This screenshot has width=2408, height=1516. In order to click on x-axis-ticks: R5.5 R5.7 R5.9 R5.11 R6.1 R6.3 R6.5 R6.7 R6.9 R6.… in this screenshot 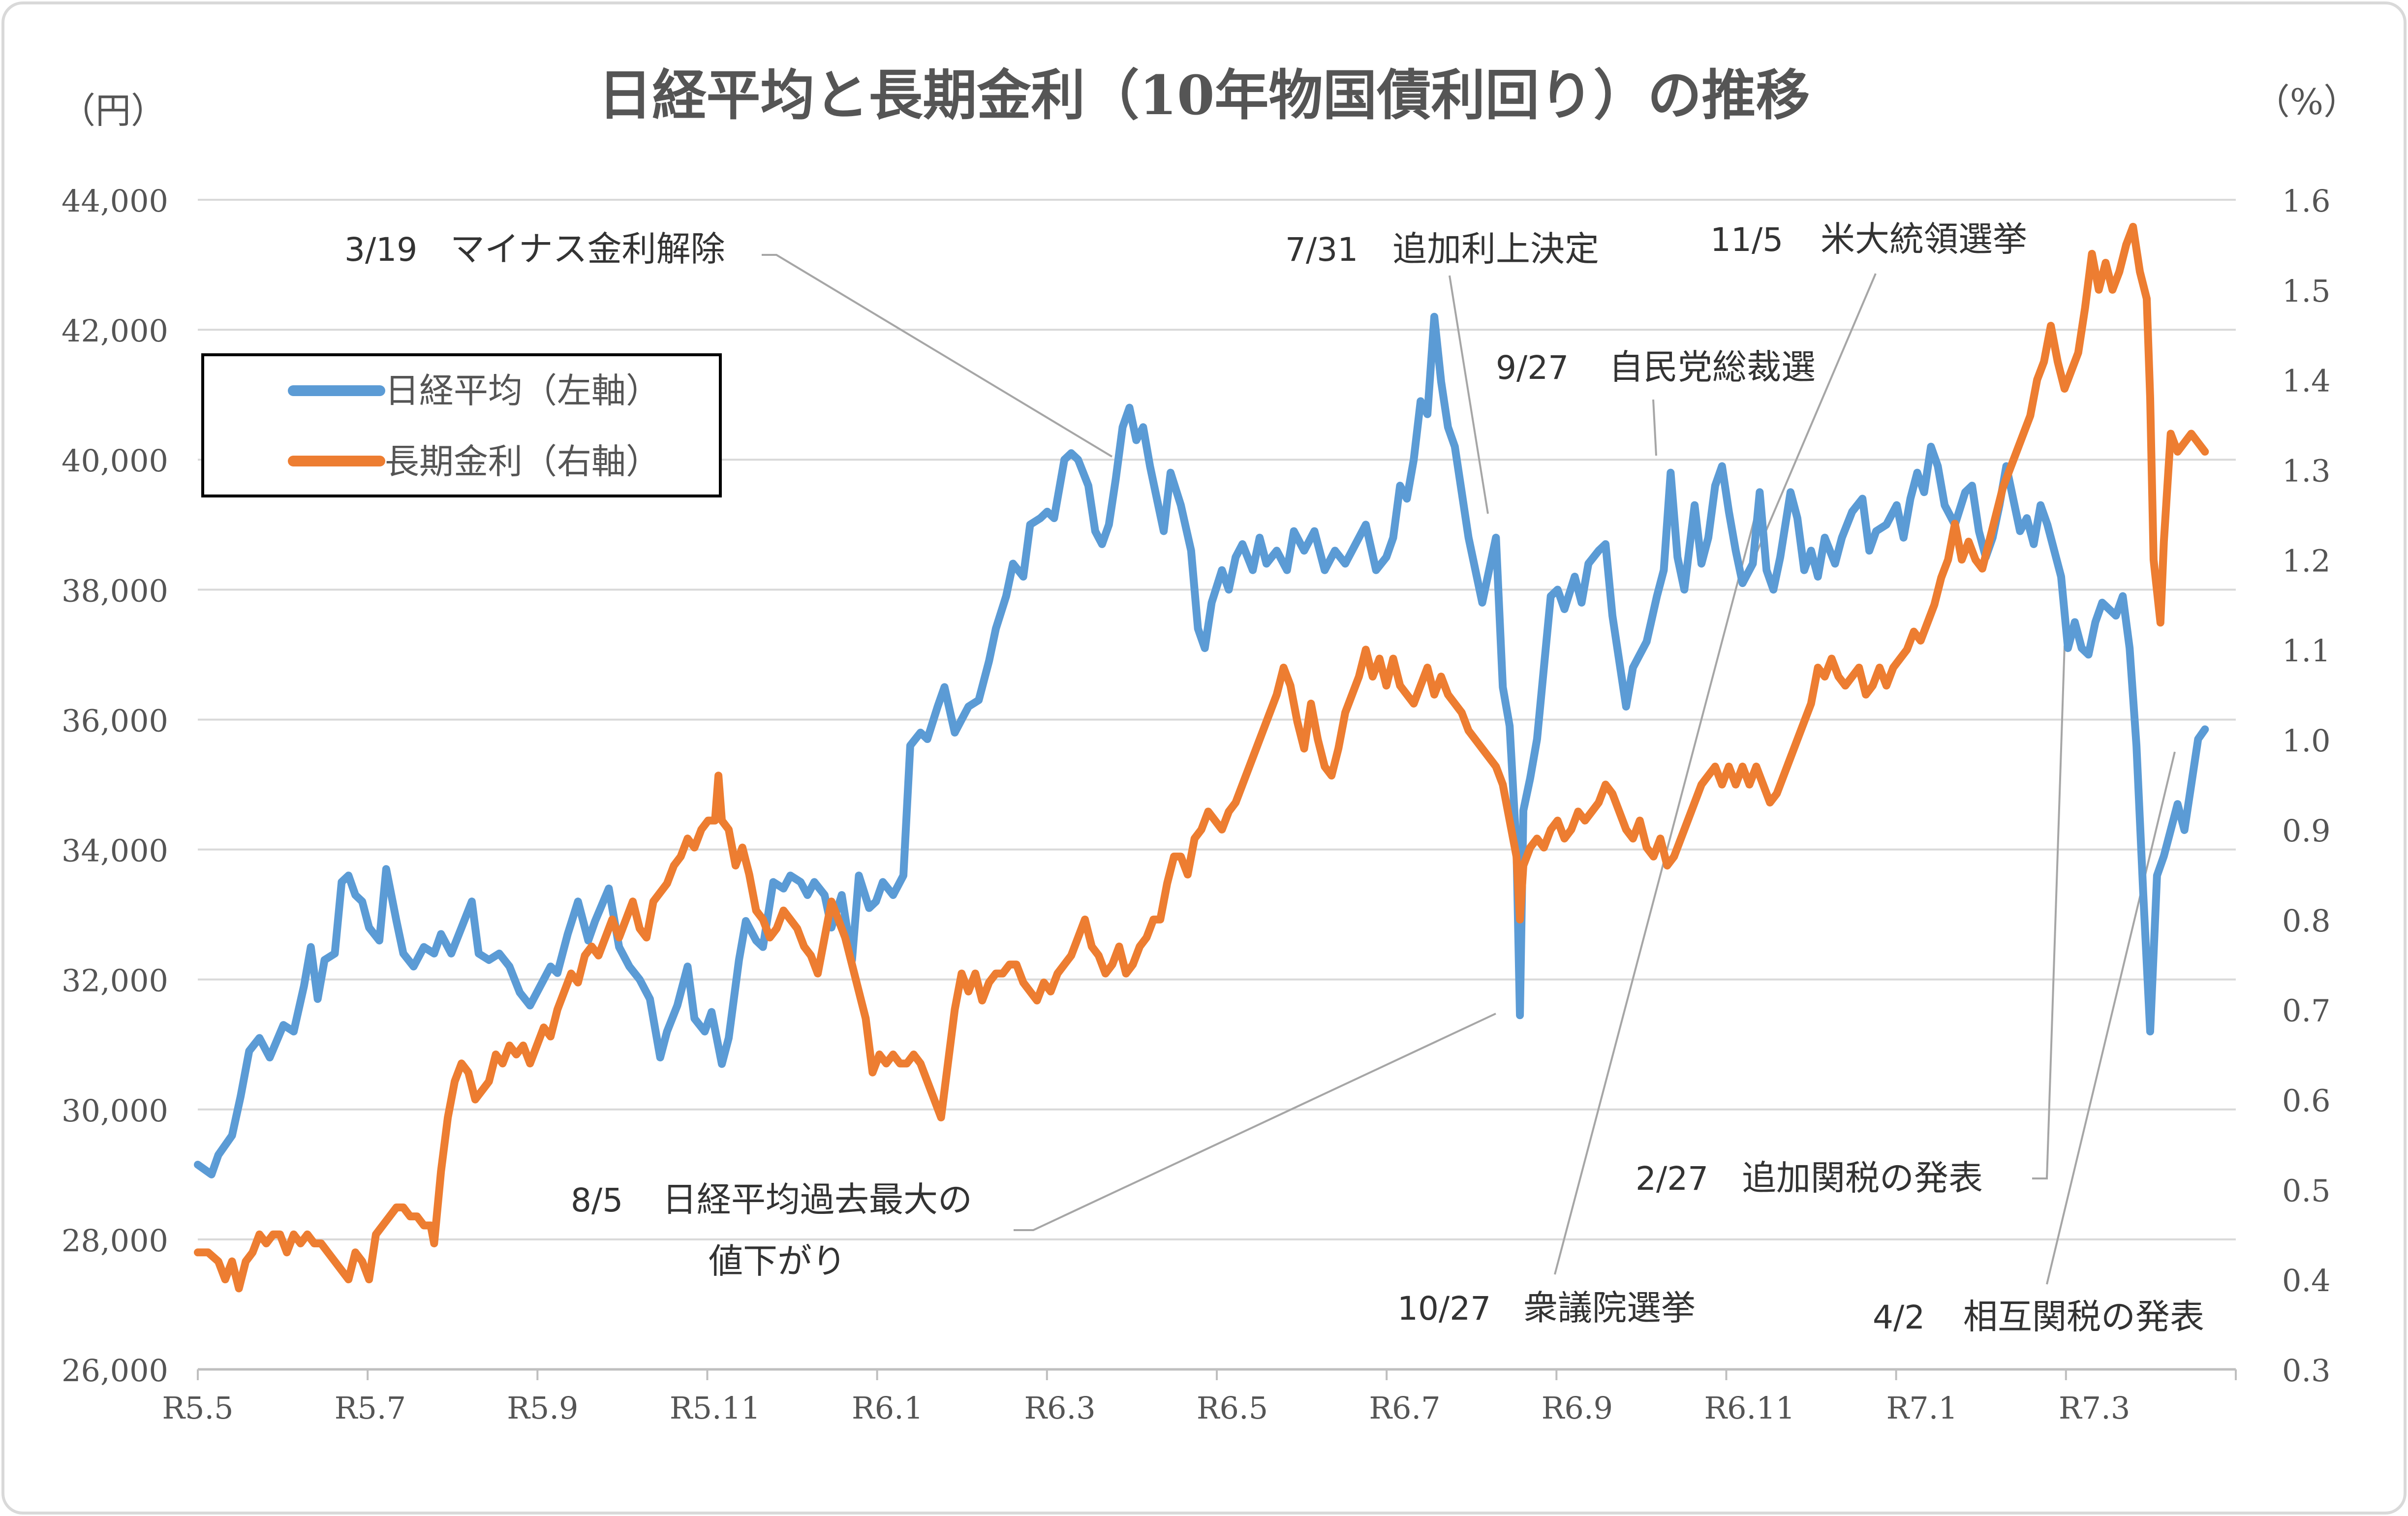, I will do `click(1199, 1397)`.